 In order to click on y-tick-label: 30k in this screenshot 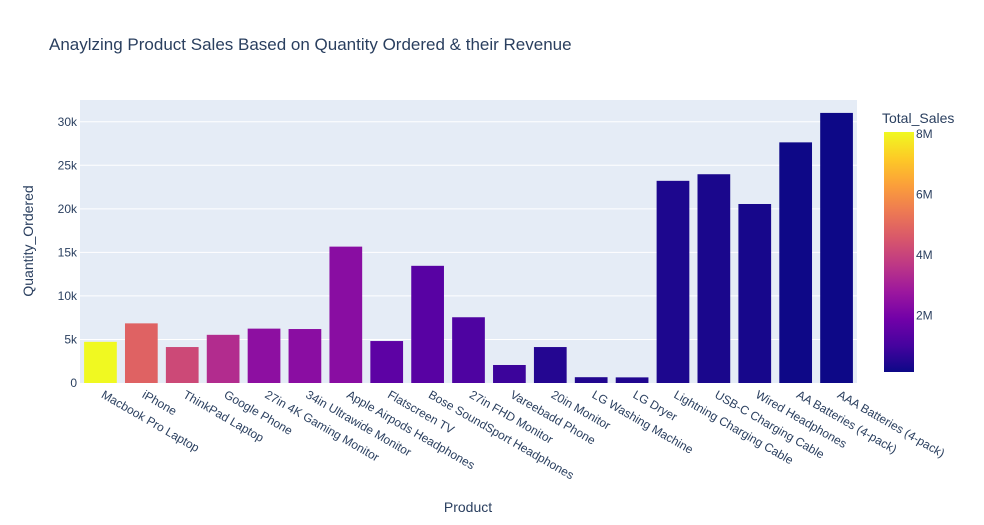, I will do `click(68, 122)`.